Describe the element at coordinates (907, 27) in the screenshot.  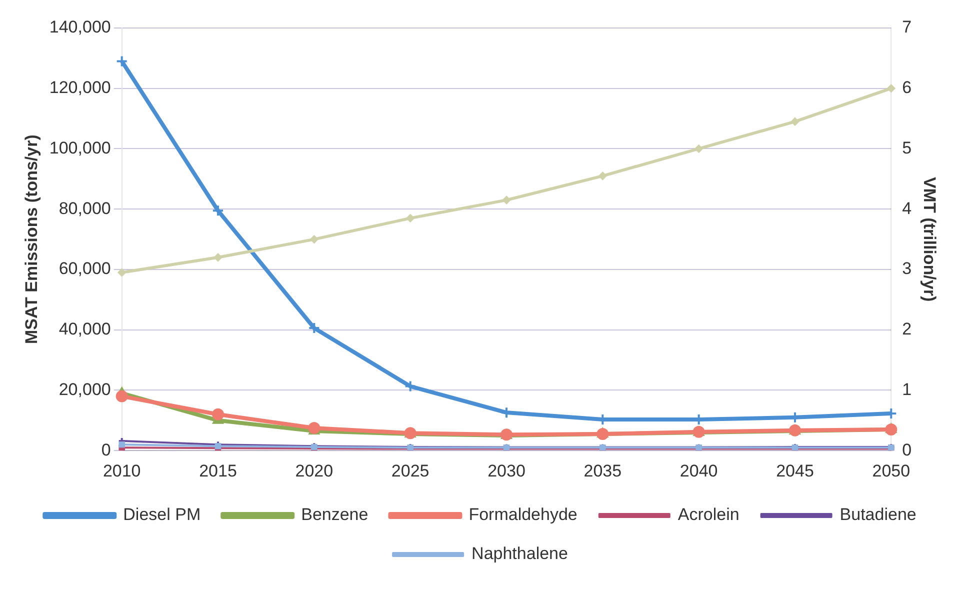
I see `y2-tick-label: 7` at that location.